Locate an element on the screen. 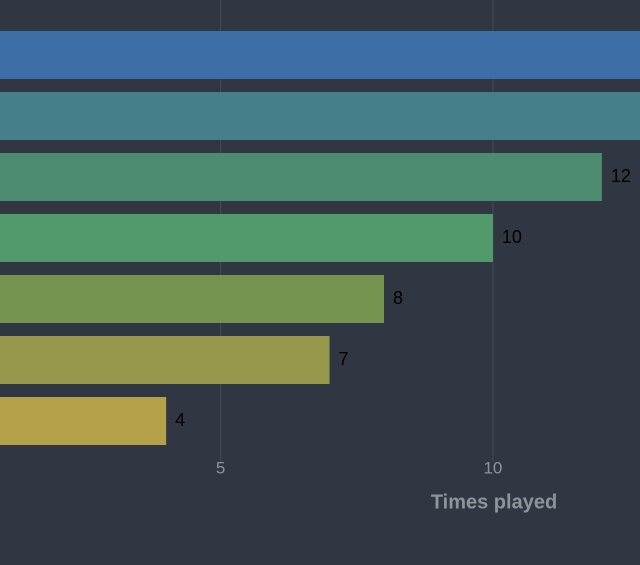 This screenshot has height=565, width=640. value-label: 12 is located at coordinates (621, 176).